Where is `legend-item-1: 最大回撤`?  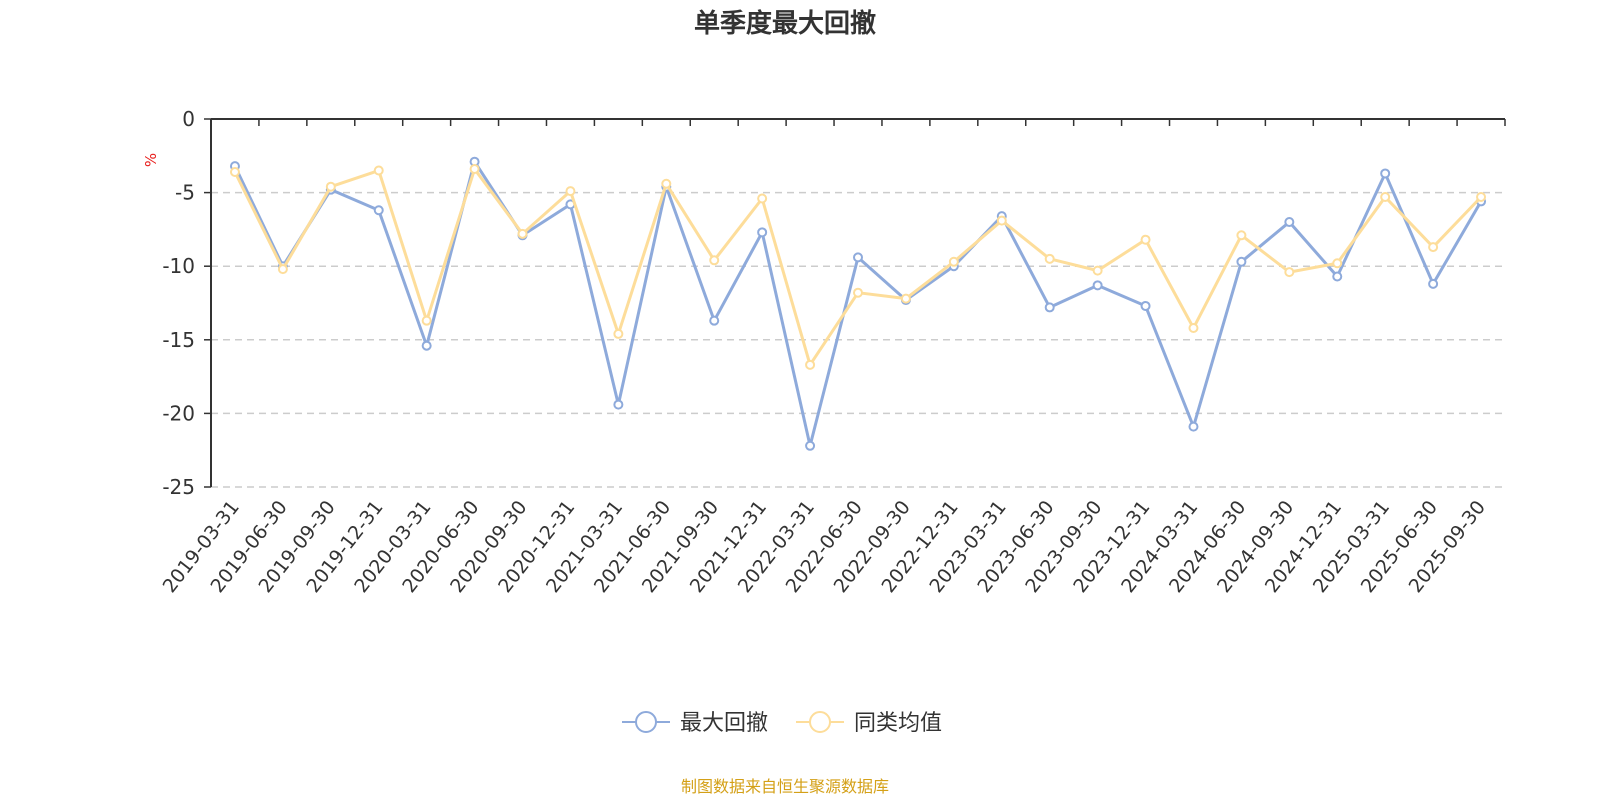
legend-item-1: 最大回撤 is located at coordinates (695, 723).